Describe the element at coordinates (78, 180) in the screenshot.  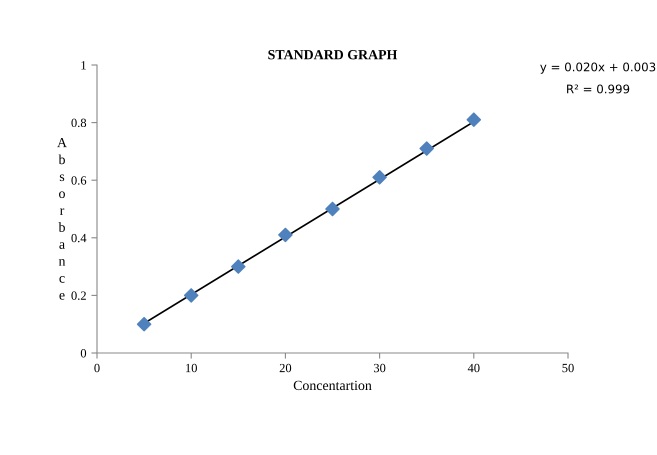
I see `y-tick-label: 0.6` at that location.